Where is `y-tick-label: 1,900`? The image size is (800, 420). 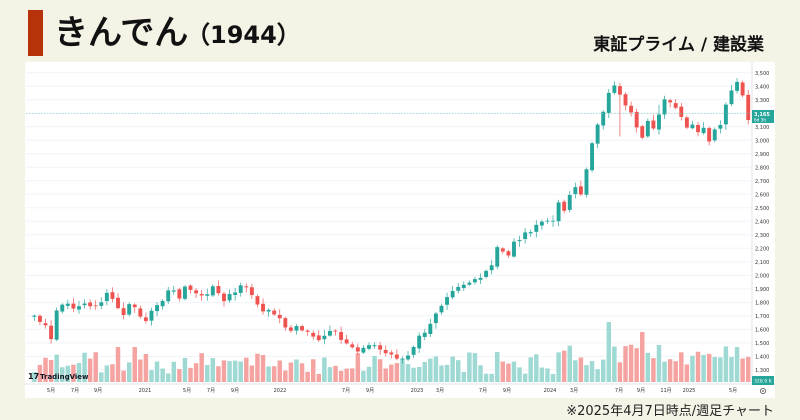
y-tick-label: 1,900 is located at coordinates (762, 290).